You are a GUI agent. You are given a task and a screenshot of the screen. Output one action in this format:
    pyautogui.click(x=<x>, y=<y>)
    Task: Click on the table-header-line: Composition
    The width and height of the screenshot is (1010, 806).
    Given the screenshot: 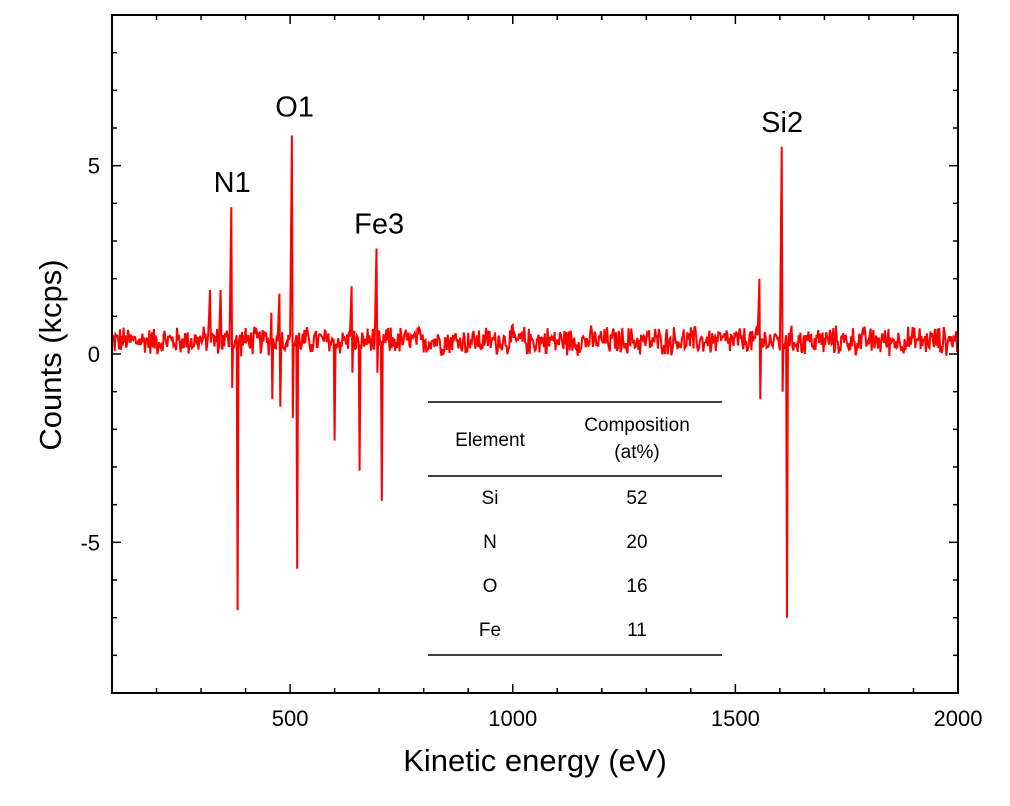 What is the action you would take?
    pyautogui.click(x=637, y=425)
    